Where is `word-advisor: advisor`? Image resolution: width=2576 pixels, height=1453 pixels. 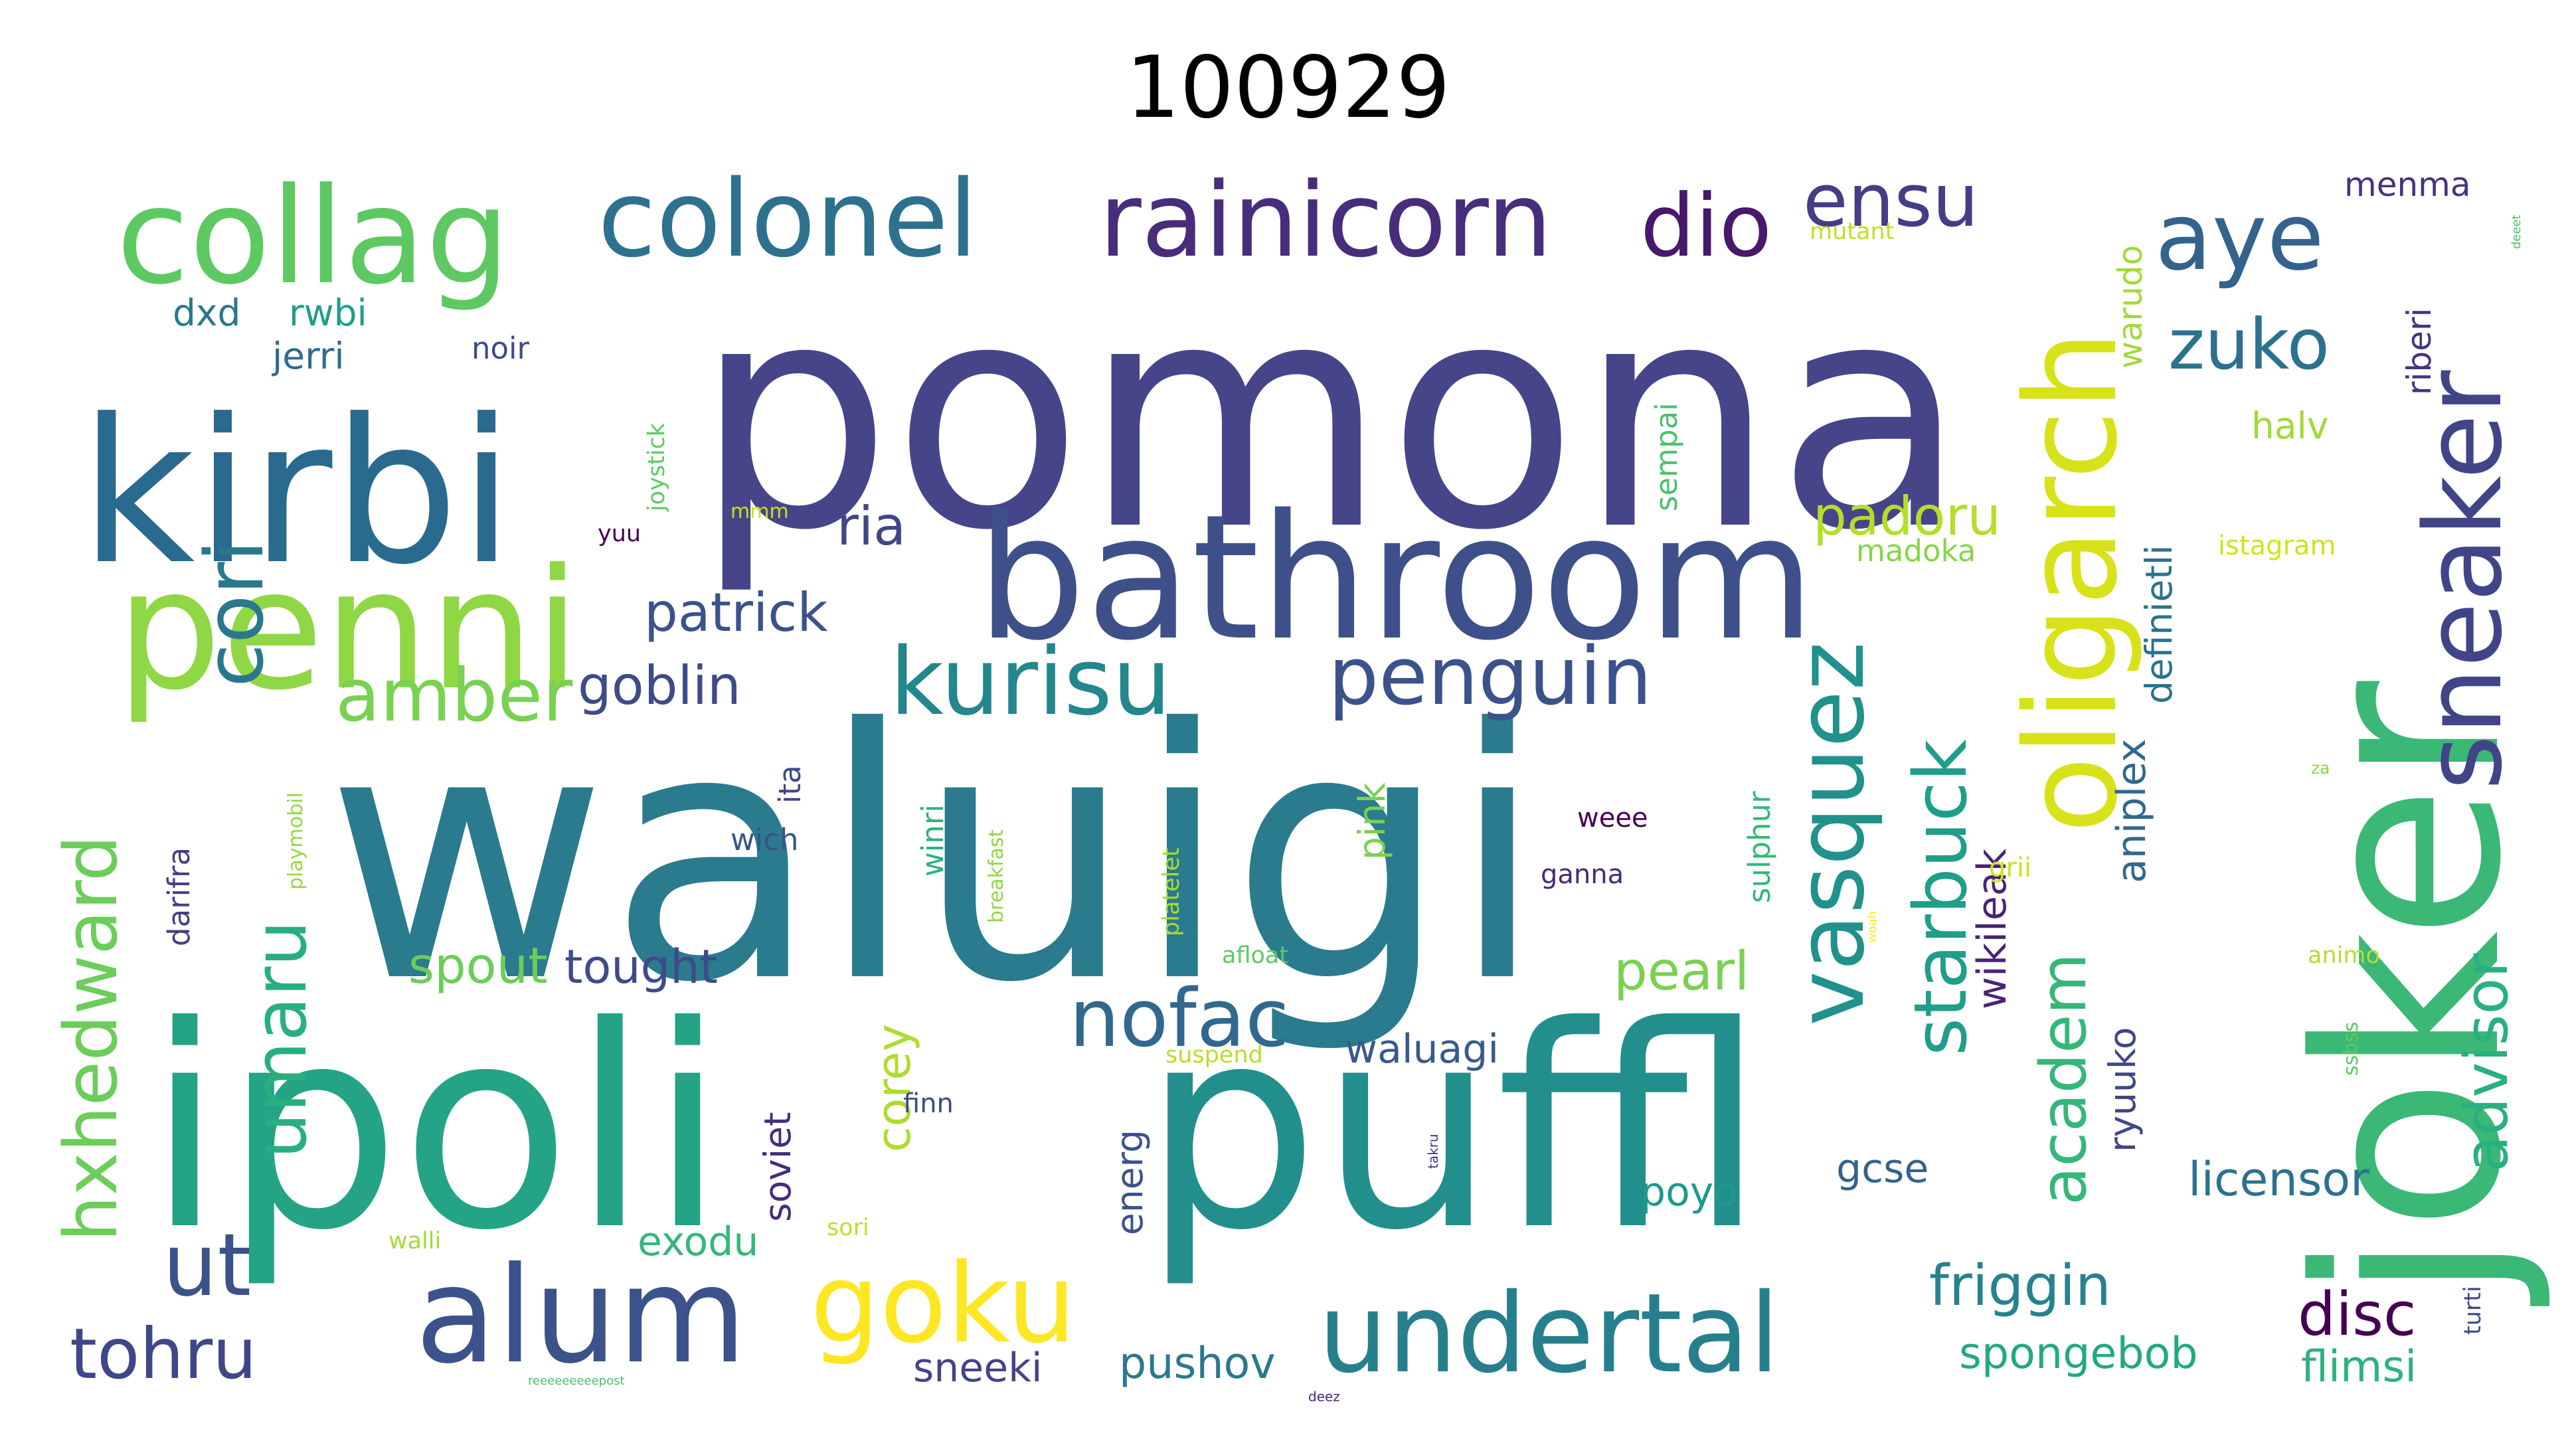
word-advisor: advisor is located at coordinates (2487, 1062).